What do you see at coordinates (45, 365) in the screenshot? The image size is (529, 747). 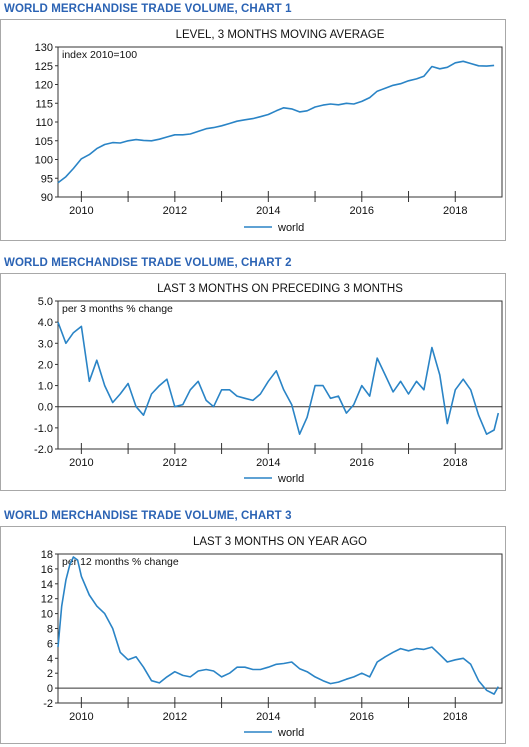 I see `y-tick-label: 2.0` at bounding box center [45, 365].